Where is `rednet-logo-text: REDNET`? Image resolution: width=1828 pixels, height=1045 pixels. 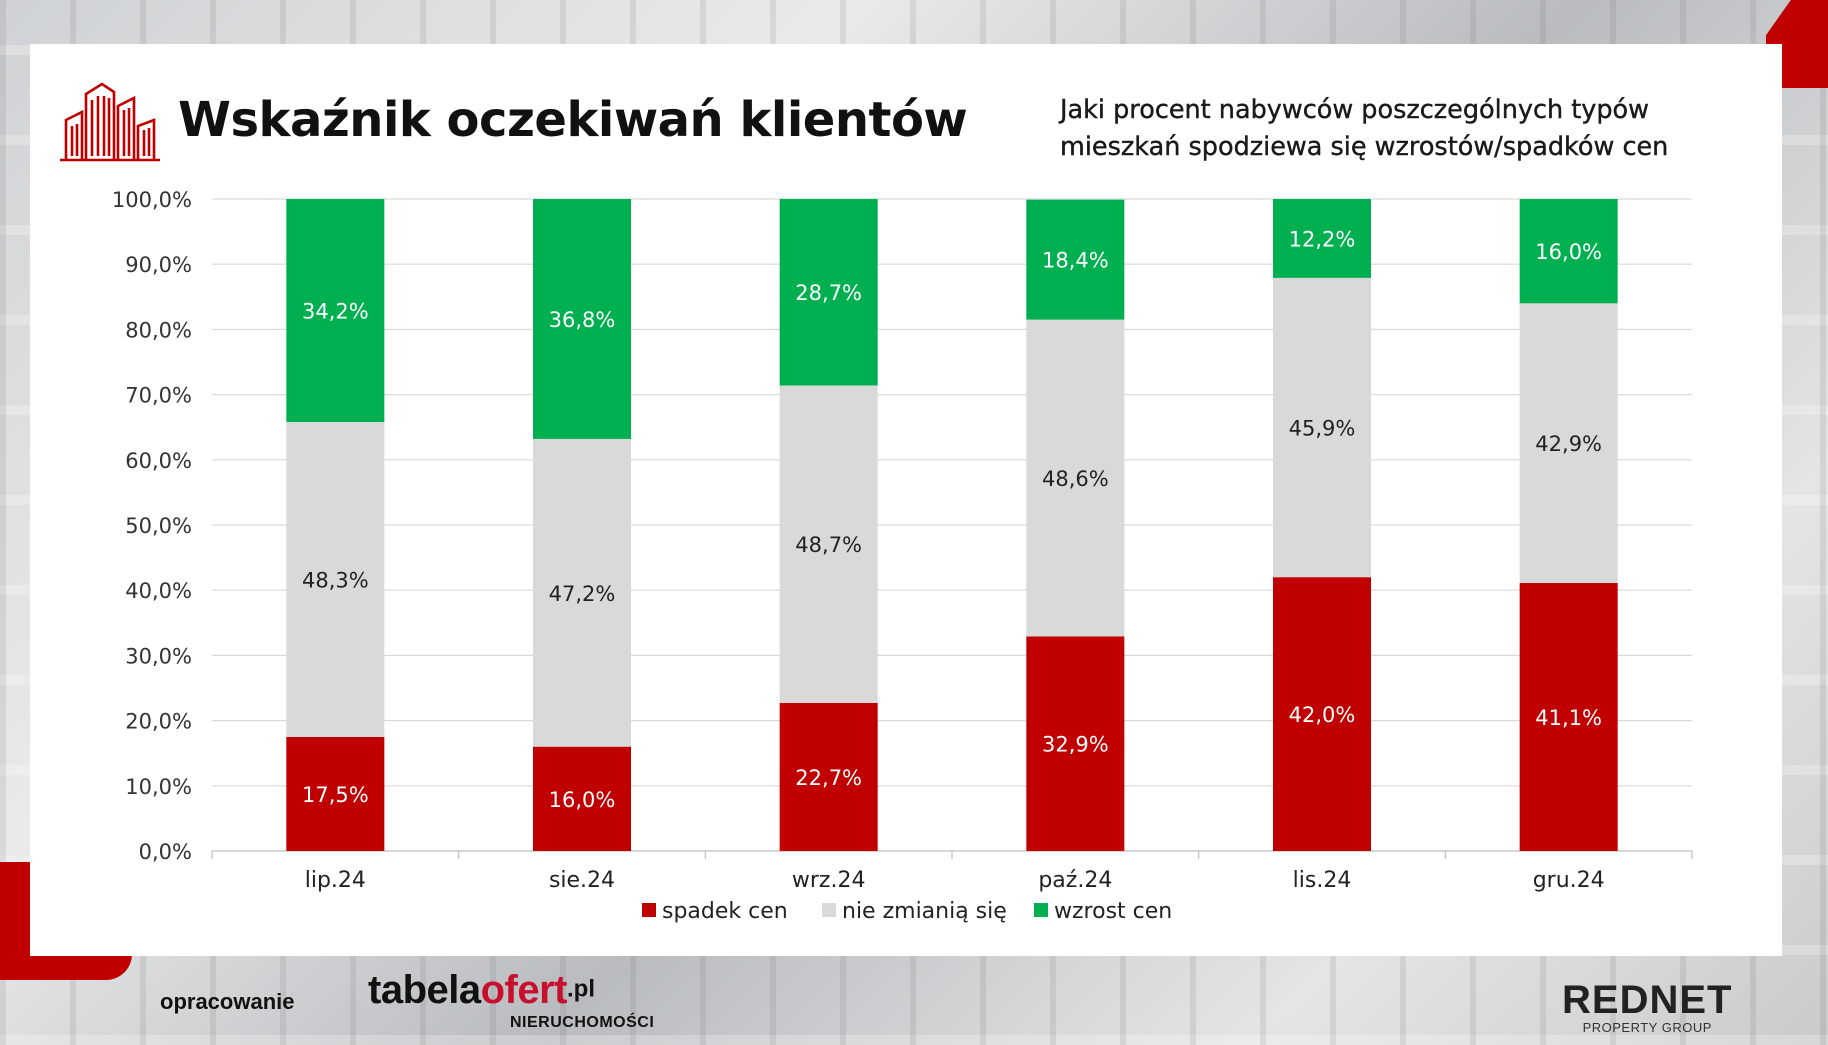 rednet-logo-text: REDNET is located at coordinates (1647, 1000).